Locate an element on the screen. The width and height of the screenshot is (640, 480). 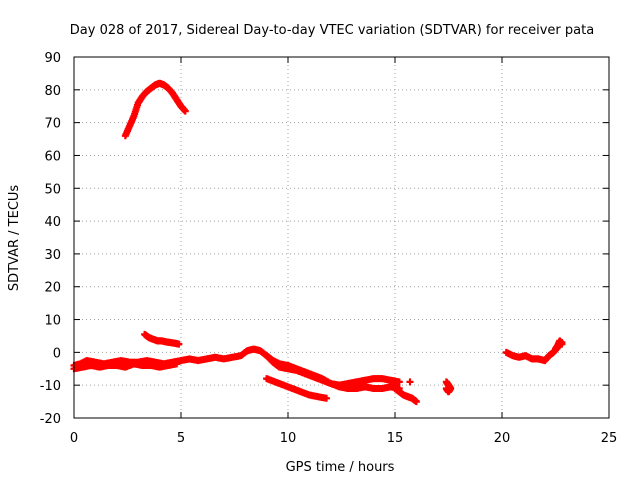
x-tick-label: 5 is located at coordinates (181, 438).